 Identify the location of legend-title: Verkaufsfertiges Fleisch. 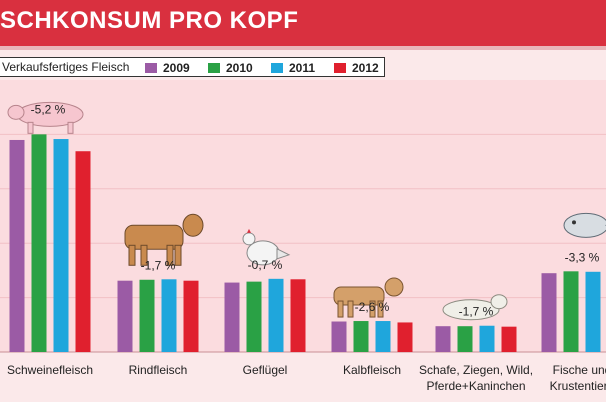
(66, 67).